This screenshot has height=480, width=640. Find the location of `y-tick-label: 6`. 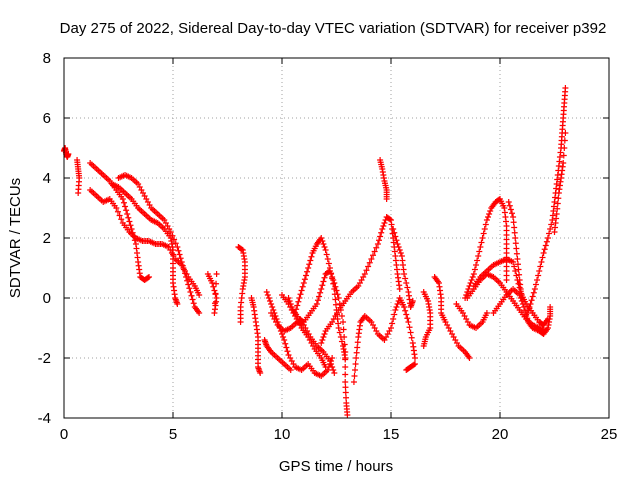

y-tick-label: 6 is located at coordinates (47, 118).